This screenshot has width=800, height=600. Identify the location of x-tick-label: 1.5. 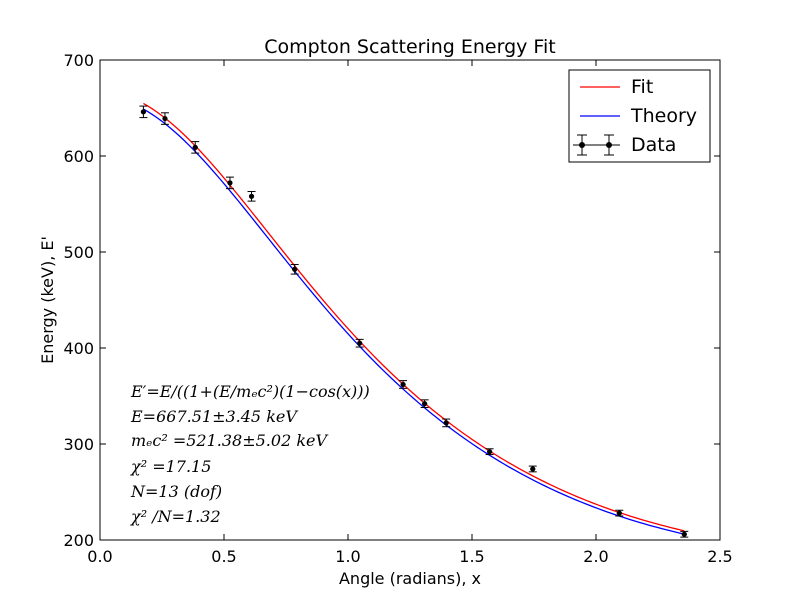
(471, 556).